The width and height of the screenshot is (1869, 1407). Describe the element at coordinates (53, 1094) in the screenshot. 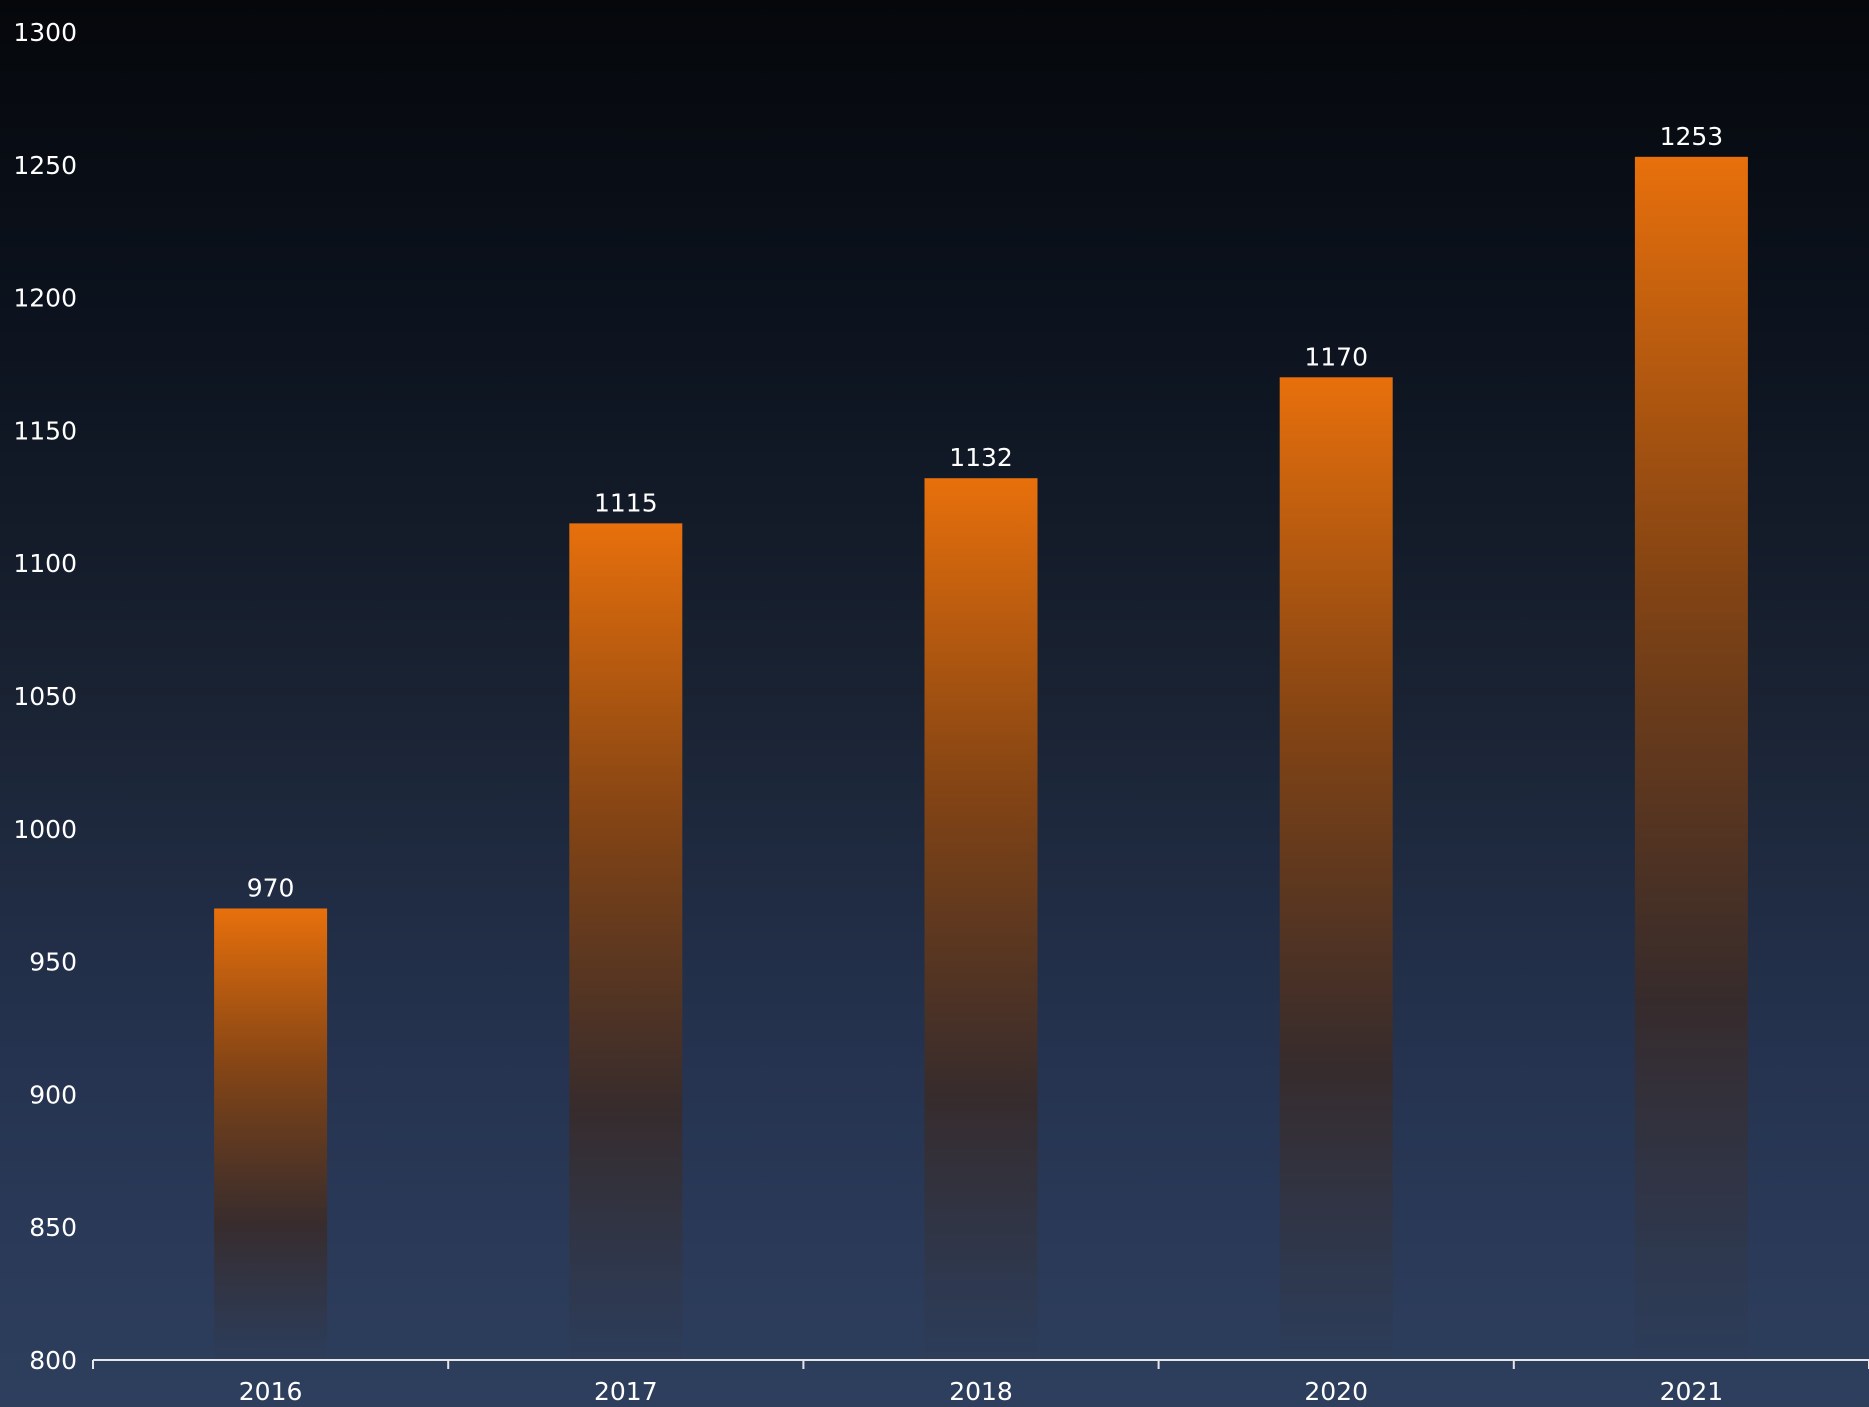

I see `y-tick-label: 900` at that location.